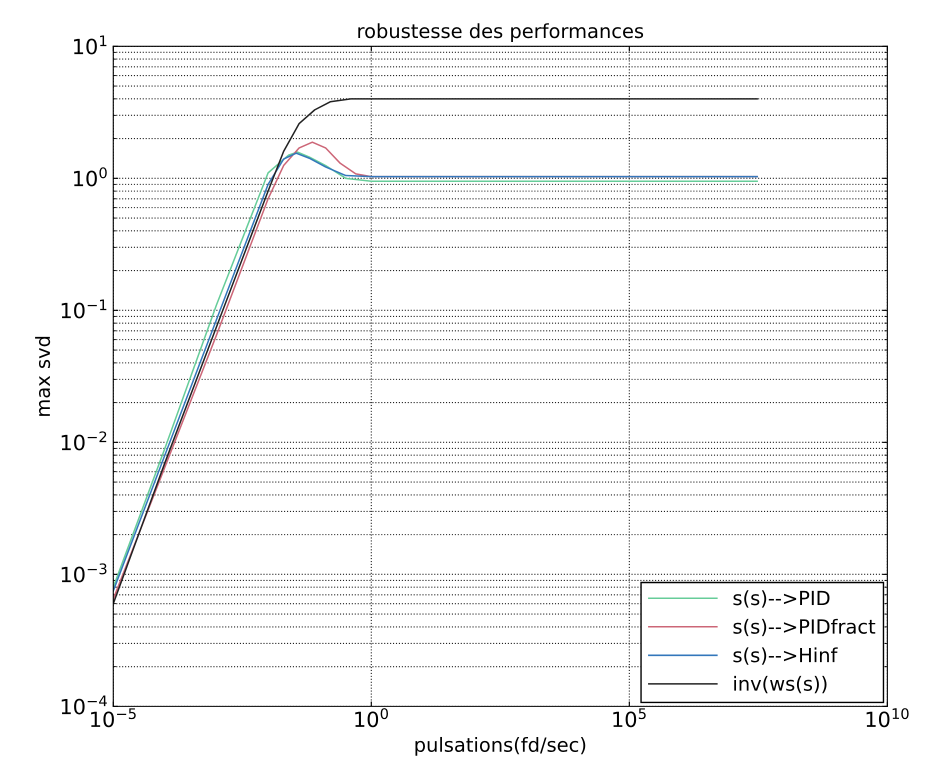  Describe the element at coordinates (84, 309) in the screenshot. I see `y-tick-label: 10$^{−1}$` at that location.